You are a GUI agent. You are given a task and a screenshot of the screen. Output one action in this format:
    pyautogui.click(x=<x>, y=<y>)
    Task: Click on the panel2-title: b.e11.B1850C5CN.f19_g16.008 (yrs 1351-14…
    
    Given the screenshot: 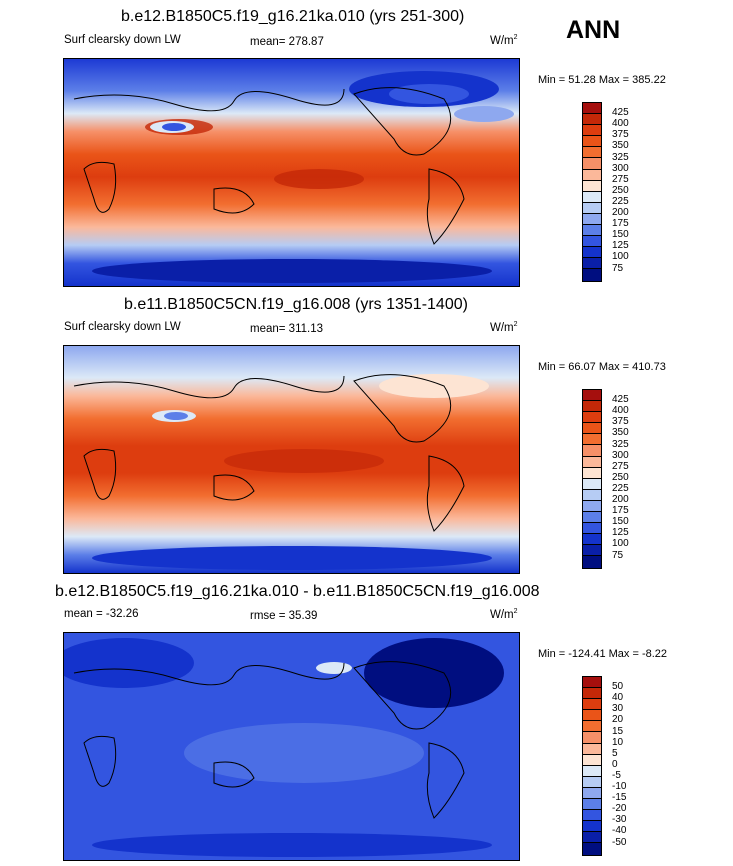 What is the action you would take?
    pyautogui.click(x=296, y=304)
    